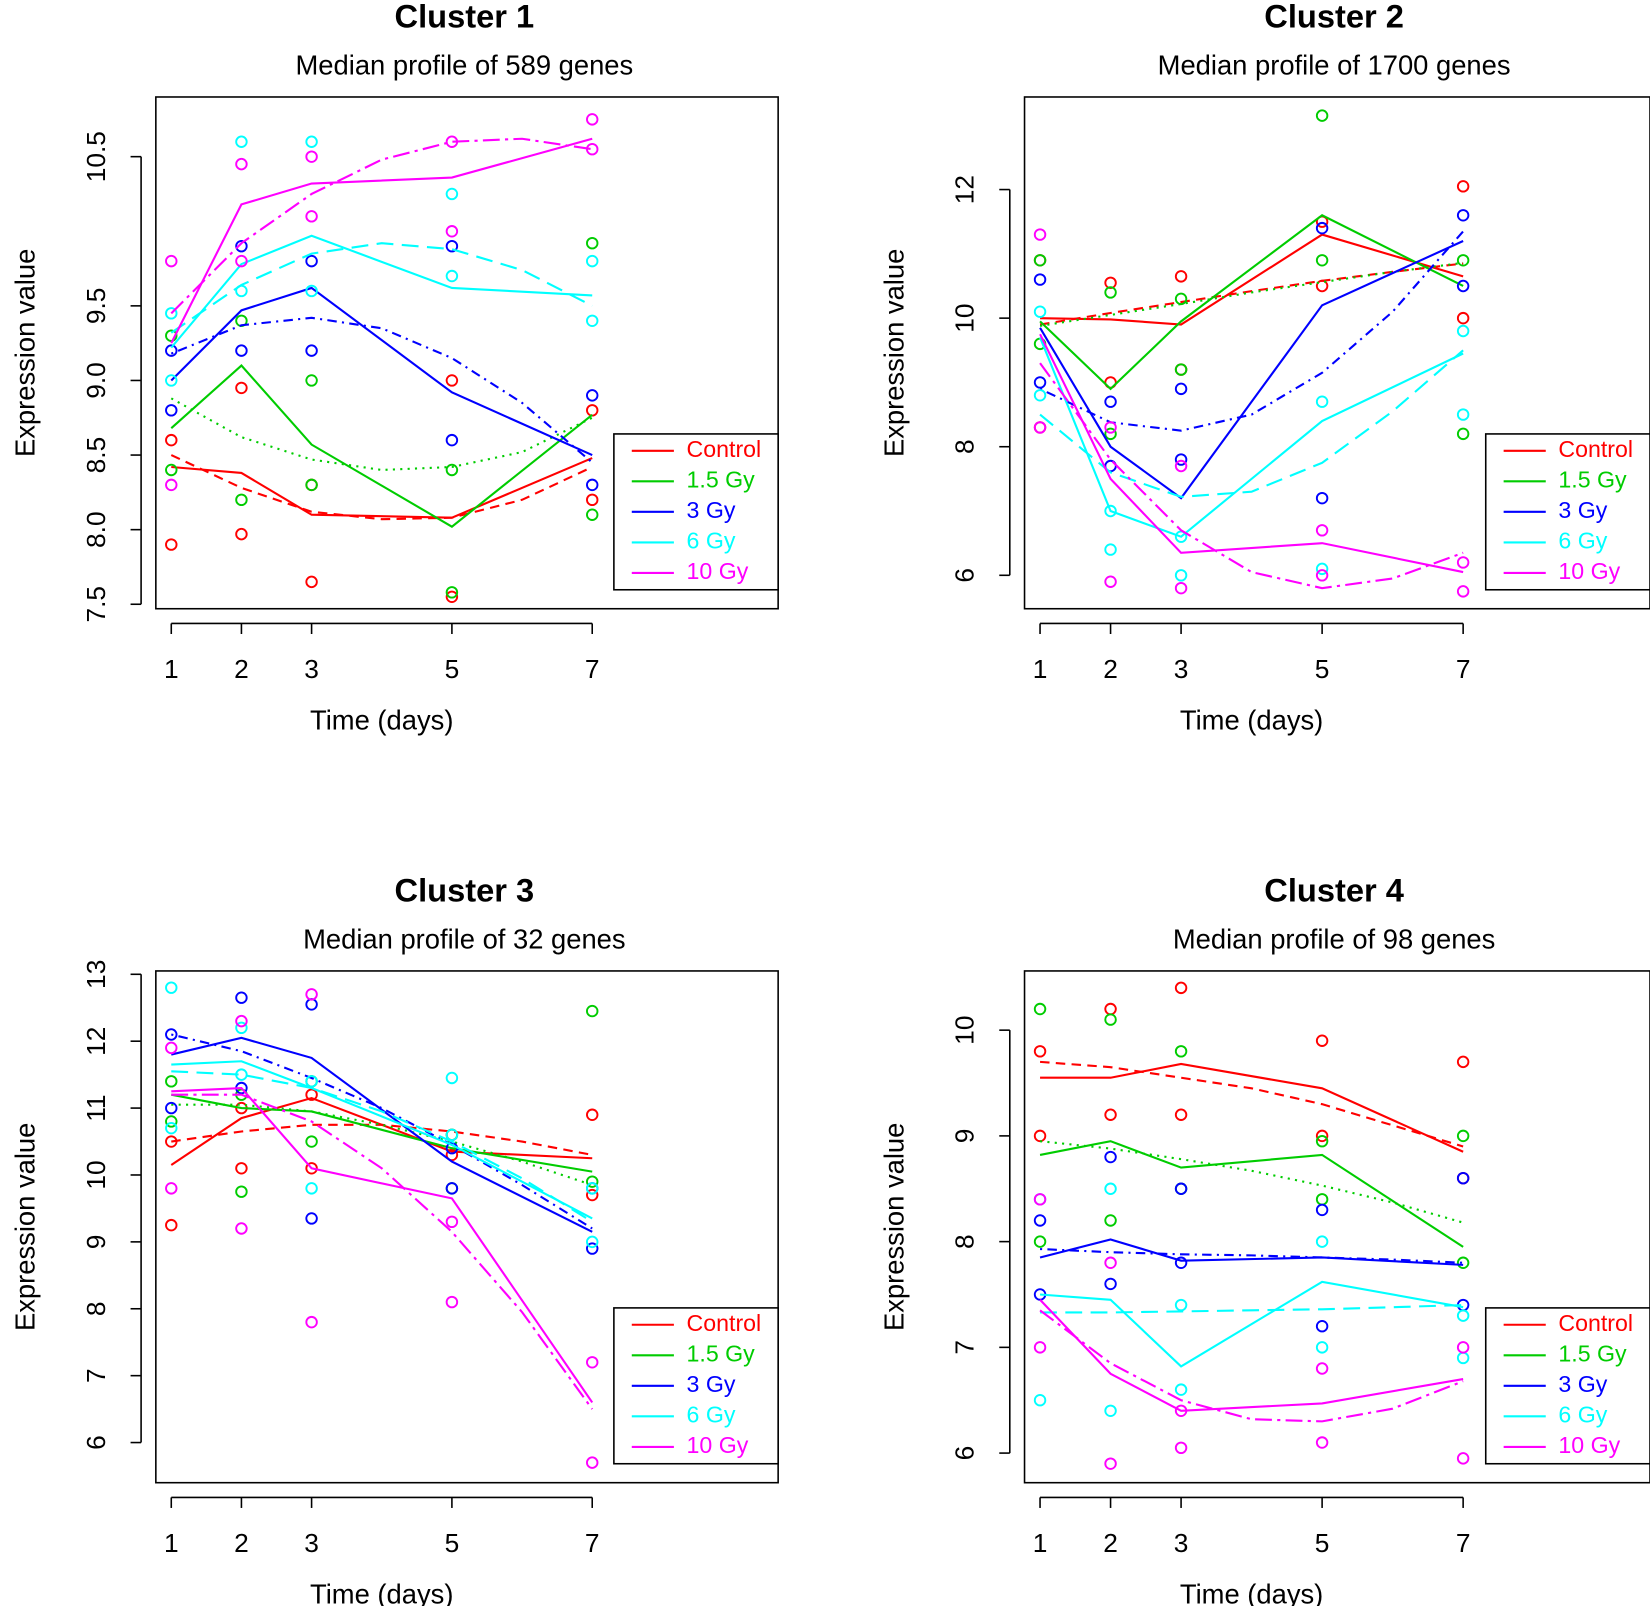 This screenshot has width=1650, height=1611. What do you see at coordinates (1592, 479) in the screenshot?
I see `legend-label: 1.5 Gy` at bounding box center [1592, 479].